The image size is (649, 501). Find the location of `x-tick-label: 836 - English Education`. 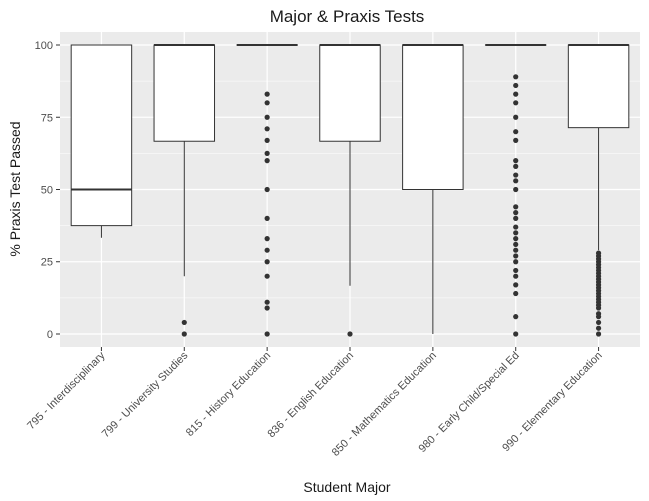

x-tick-label: 836 - English Education is located at coordinates (310, 395).